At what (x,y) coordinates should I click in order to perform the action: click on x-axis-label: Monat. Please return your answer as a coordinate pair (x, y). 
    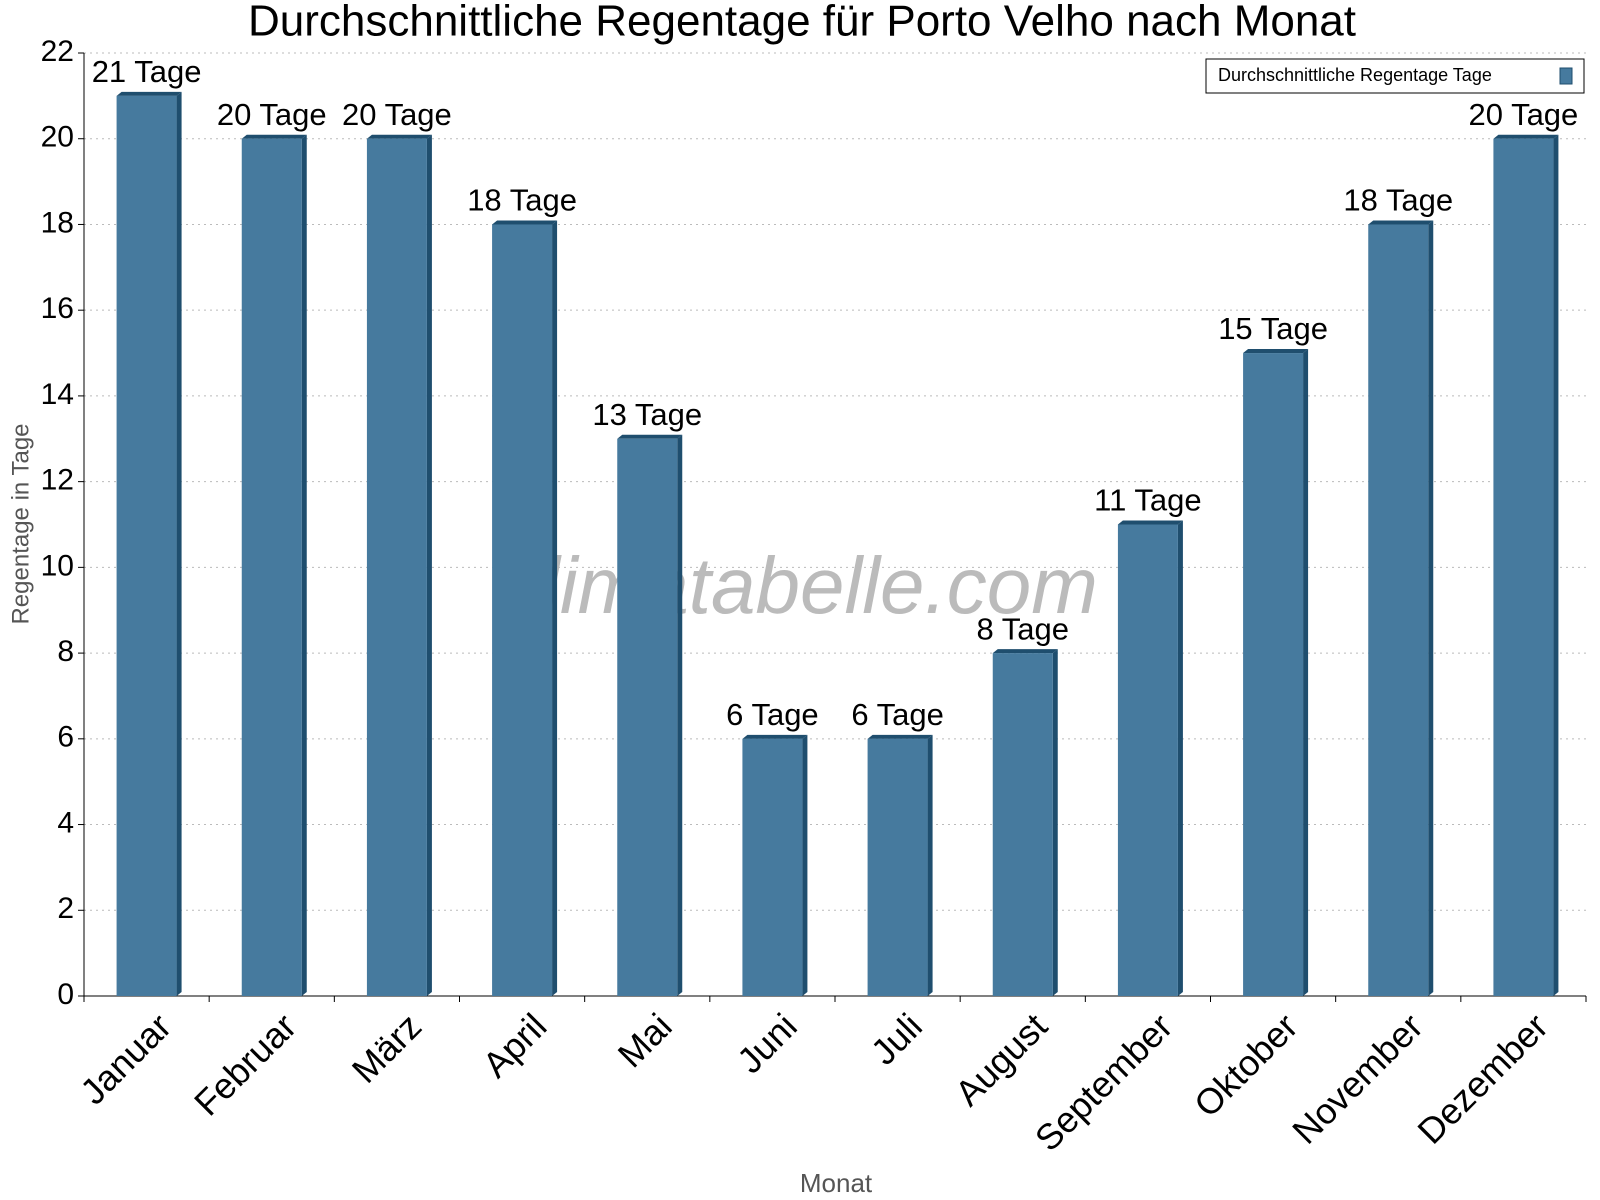
    Looking at the image, I should click on (836, 1183).